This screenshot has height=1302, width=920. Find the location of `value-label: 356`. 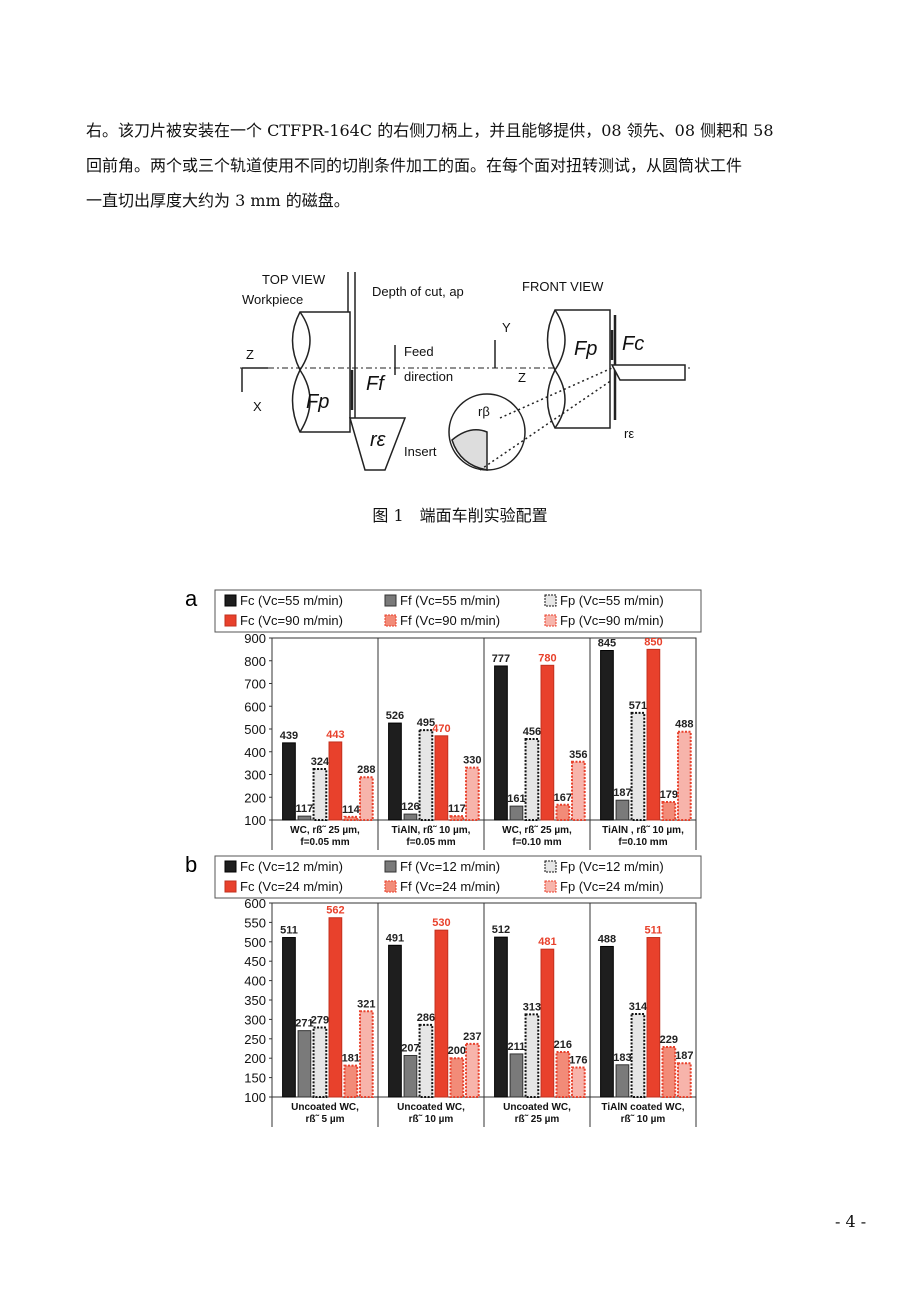

value-label: 356 is located at coordinates (578, 755).